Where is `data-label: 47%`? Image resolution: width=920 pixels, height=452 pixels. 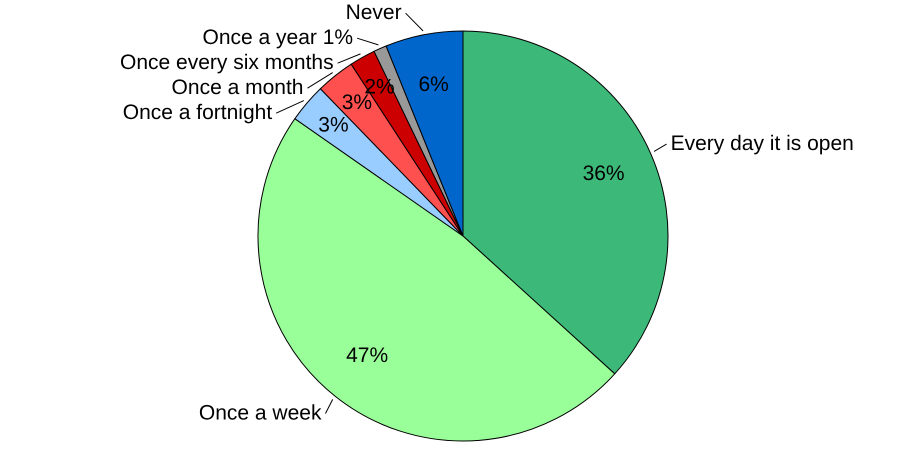 data-label: 47% is located at coordinates (367, 356).